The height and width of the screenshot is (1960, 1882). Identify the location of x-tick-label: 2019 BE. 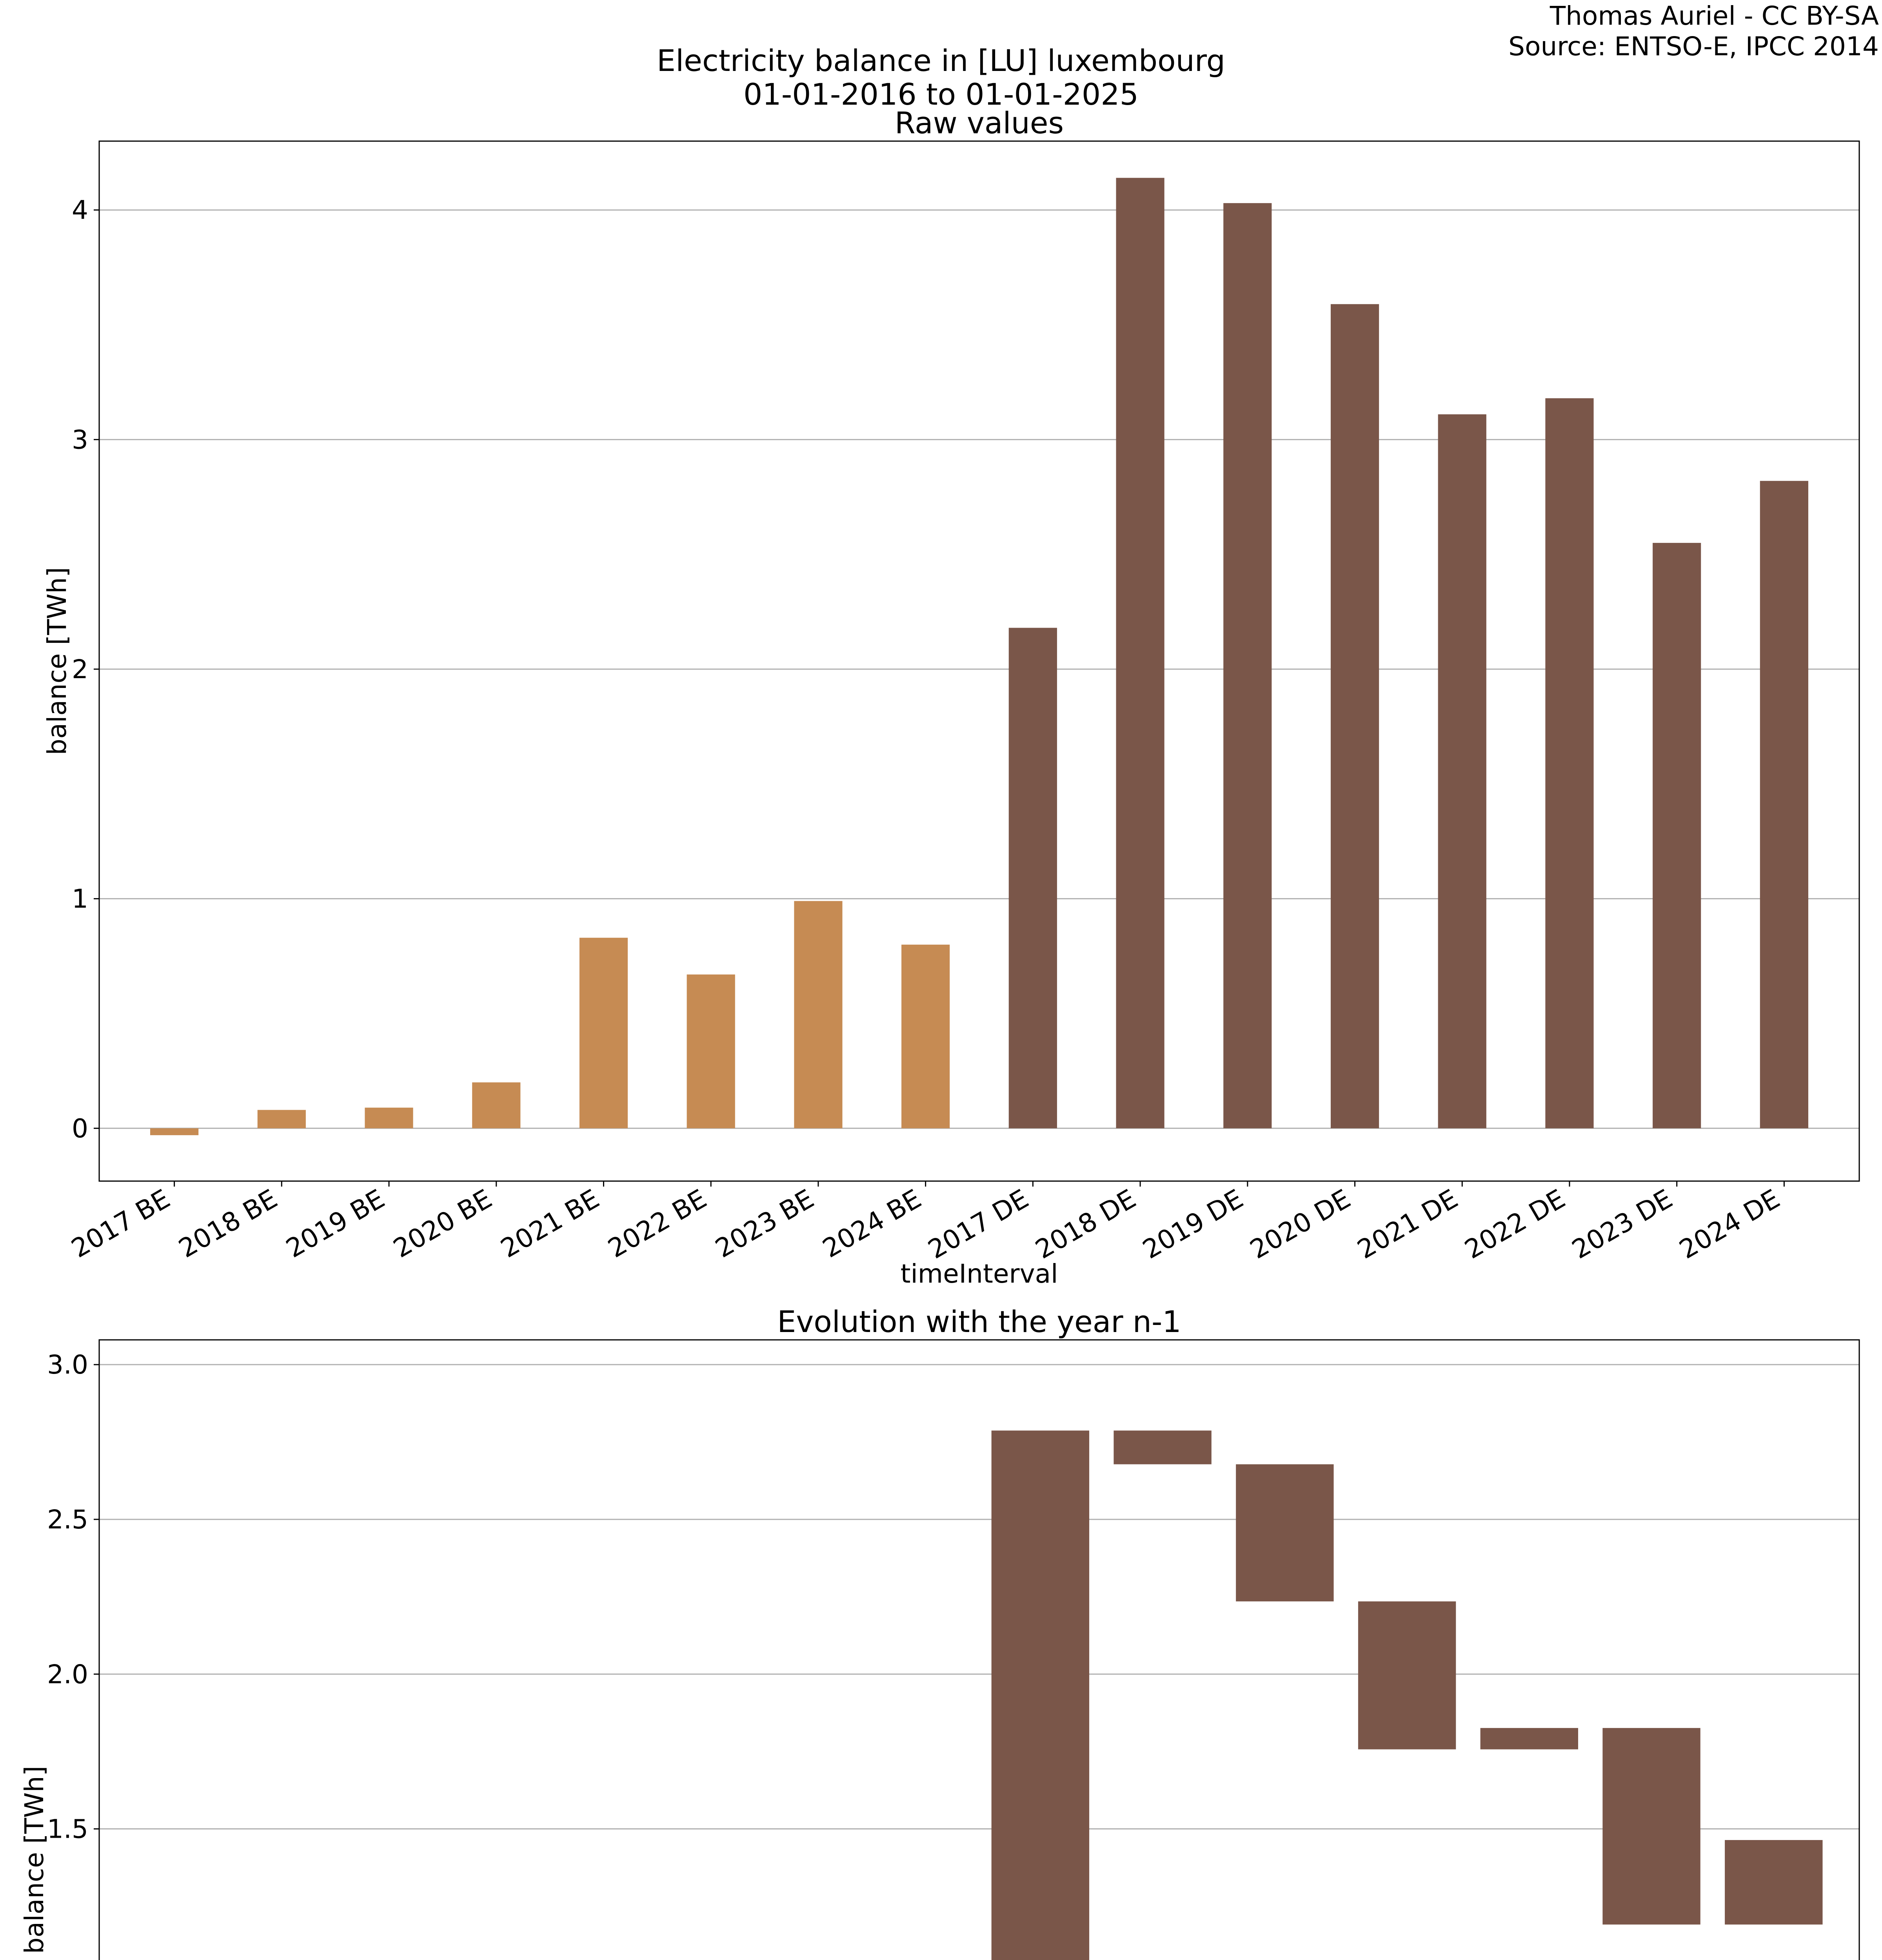
(335, 1223).